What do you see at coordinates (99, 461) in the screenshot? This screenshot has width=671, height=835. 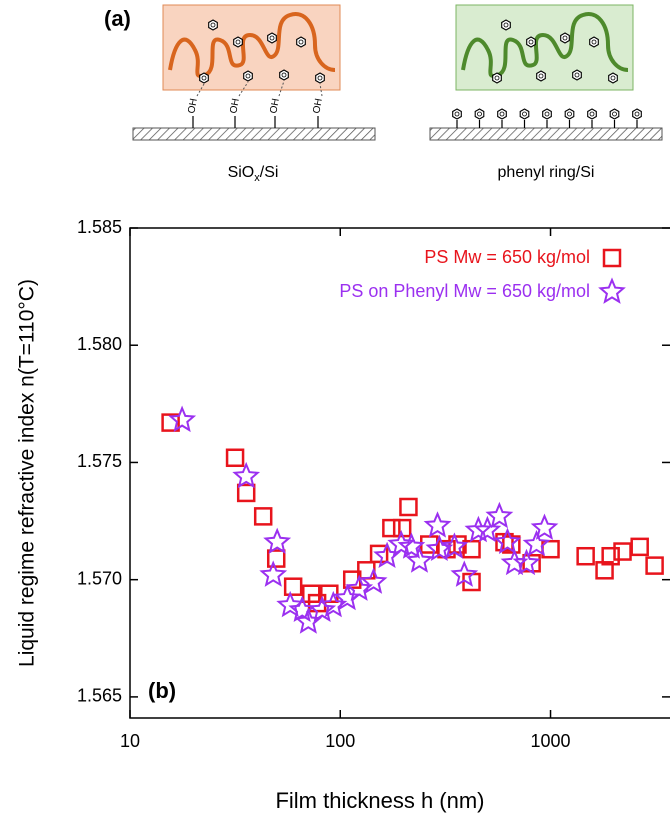 I see `y-tick-label: 1.575` at bounding box center [99, 461].